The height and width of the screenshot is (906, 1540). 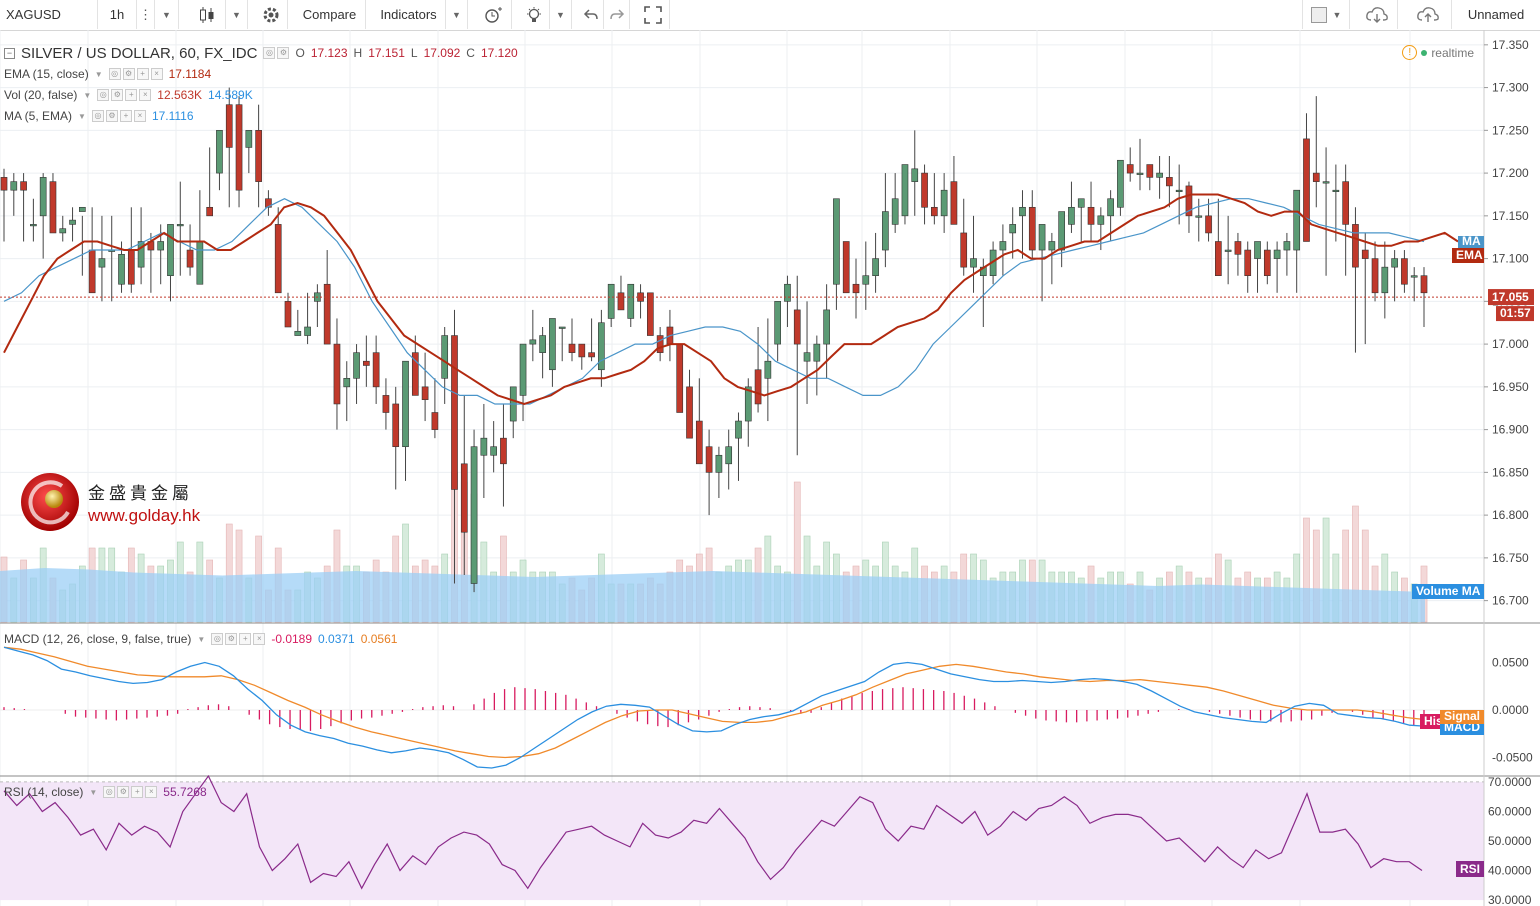 What do you see at coordinates (1468, 255) in the screenshot?
I see `ema-tag-bg` at bounding box center [1468, 255].